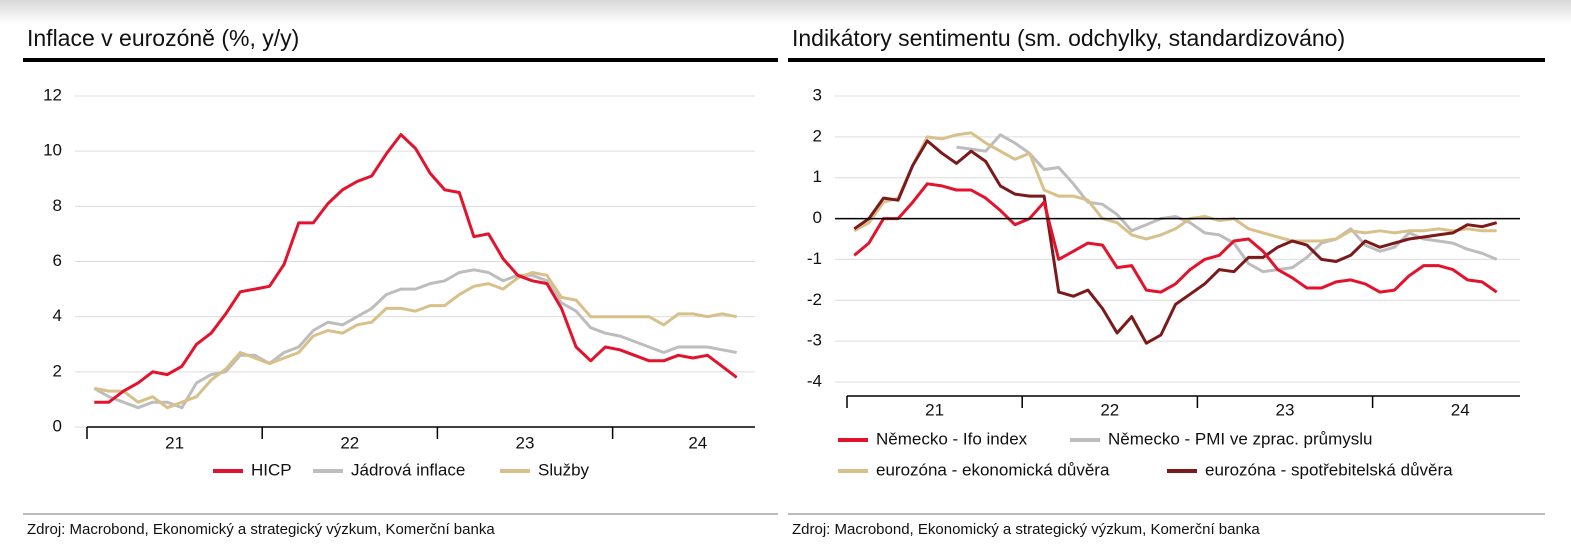  What do you see at coordinates (814, 299) in the screenshot?
I see `y-tick-label: -2` at bounding box center [814, 299].